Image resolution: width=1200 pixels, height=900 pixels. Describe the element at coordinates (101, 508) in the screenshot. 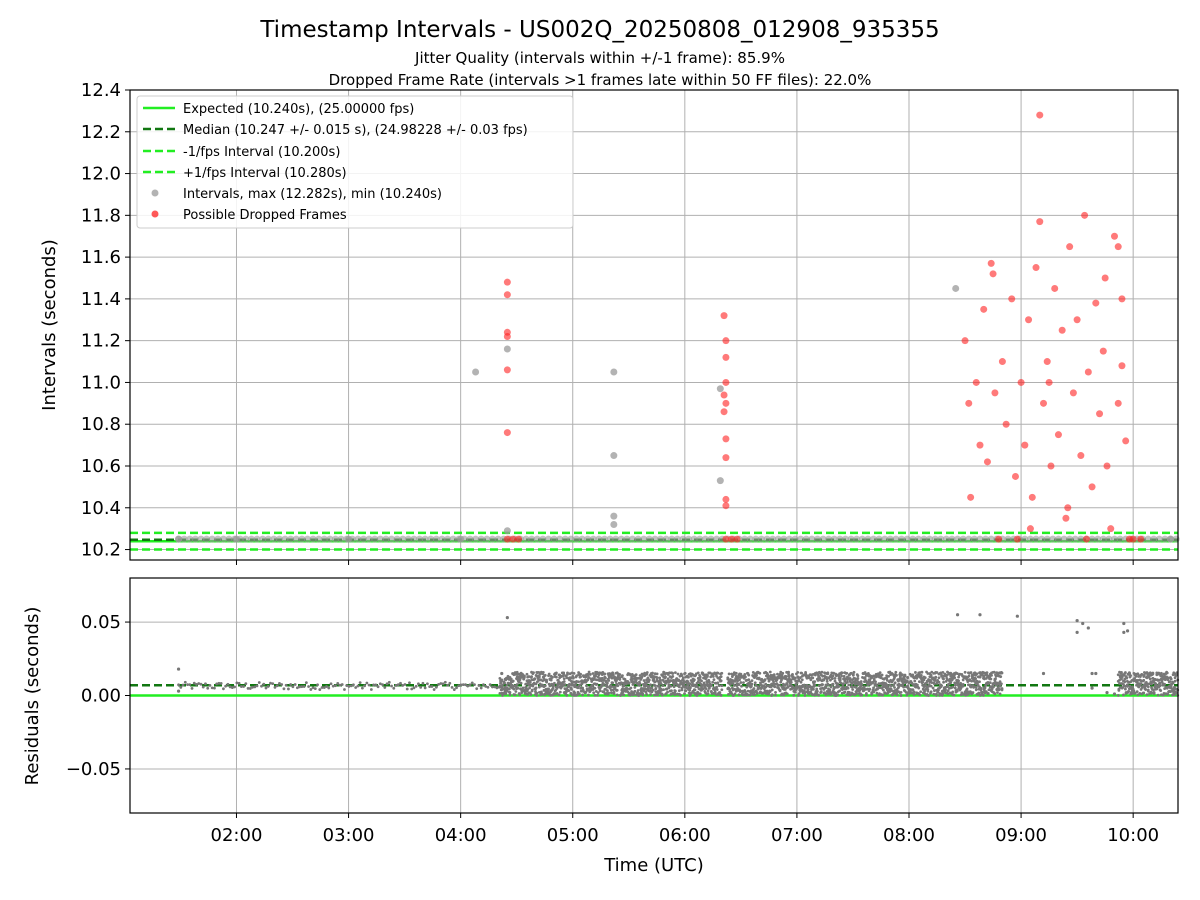

I see `intervals-y-tick-label: 10.4` at that location.